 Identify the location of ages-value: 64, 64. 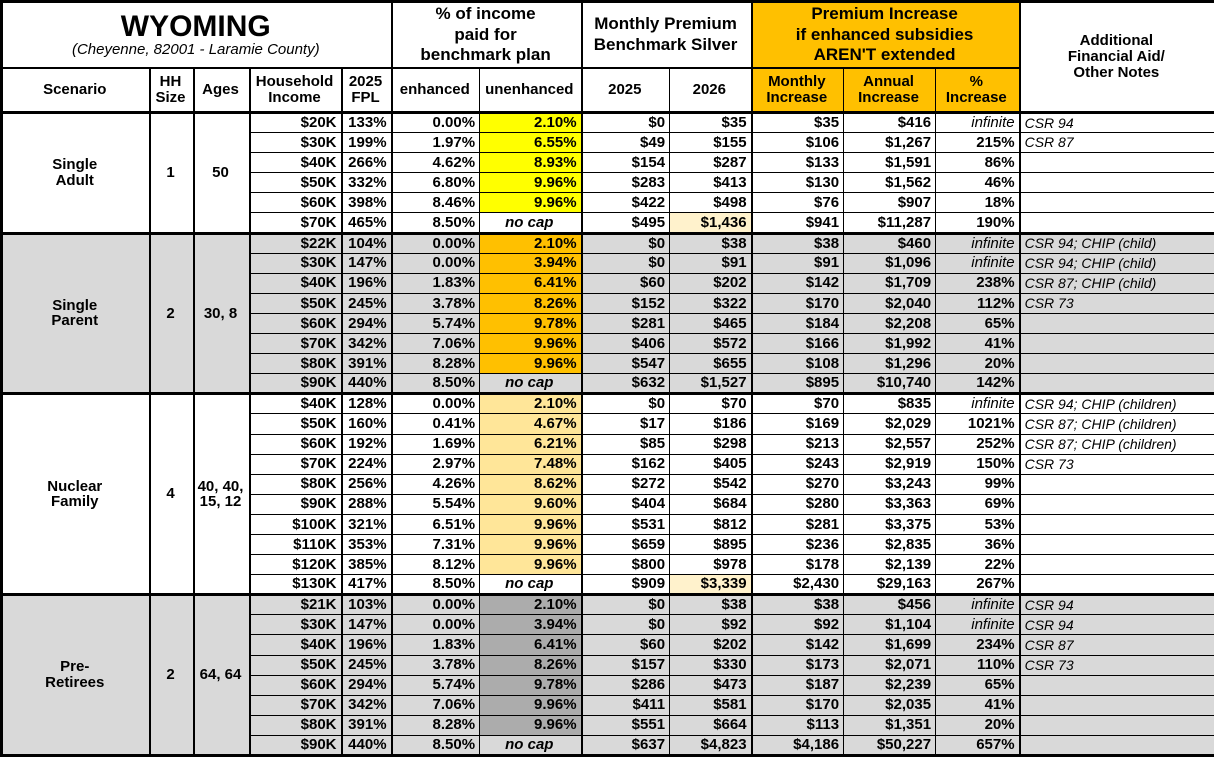
(222, 674).